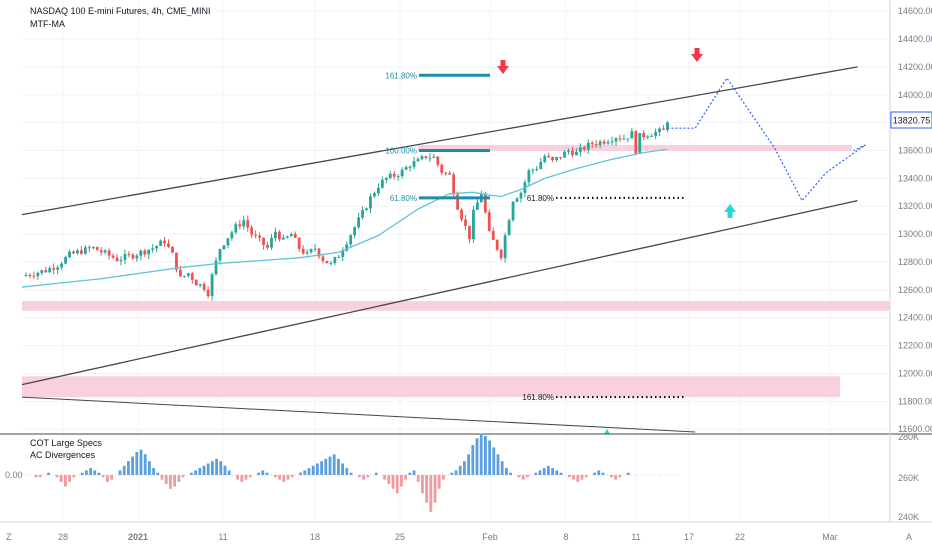 The height and width of the screenshot is (550, 932). I want to click on timezone-icon: Z, so click(9, 537).